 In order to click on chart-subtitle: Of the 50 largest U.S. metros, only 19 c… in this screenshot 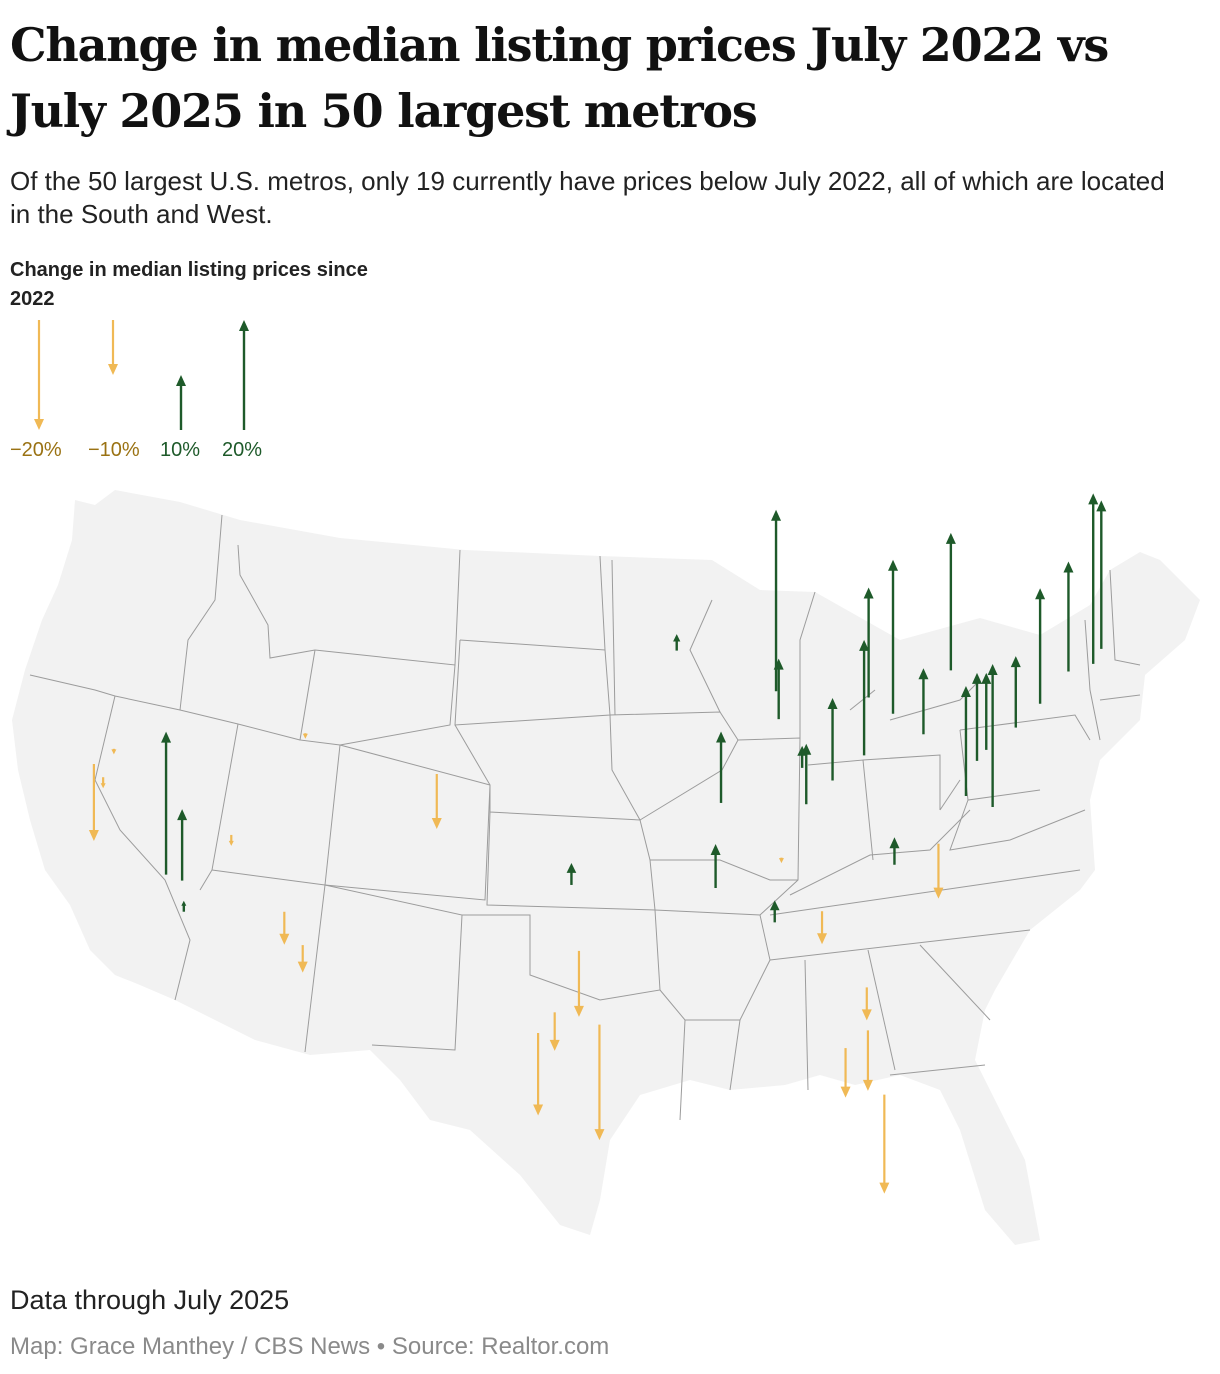, I will do `click(587, 197)`.